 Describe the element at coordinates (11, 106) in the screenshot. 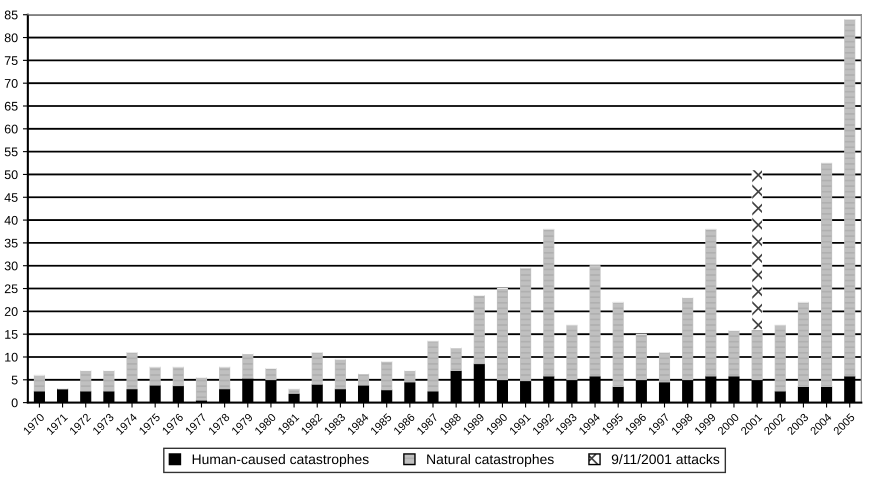

I see `y-tick-label: 65` at that location.